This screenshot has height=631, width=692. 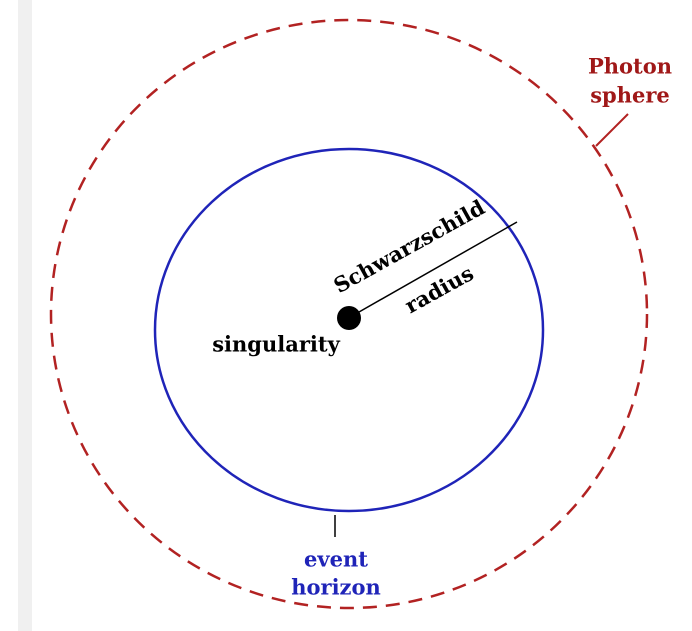 I want to click on sphere-label: sphere, so click(x=630, y=95).